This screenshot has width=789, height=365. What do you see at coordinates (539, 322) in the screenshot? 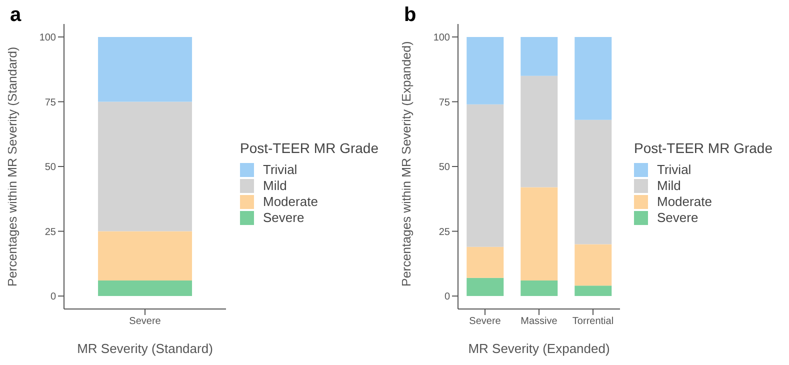
I see `x-tick-label: Massive` at bounding box center [539, 322].